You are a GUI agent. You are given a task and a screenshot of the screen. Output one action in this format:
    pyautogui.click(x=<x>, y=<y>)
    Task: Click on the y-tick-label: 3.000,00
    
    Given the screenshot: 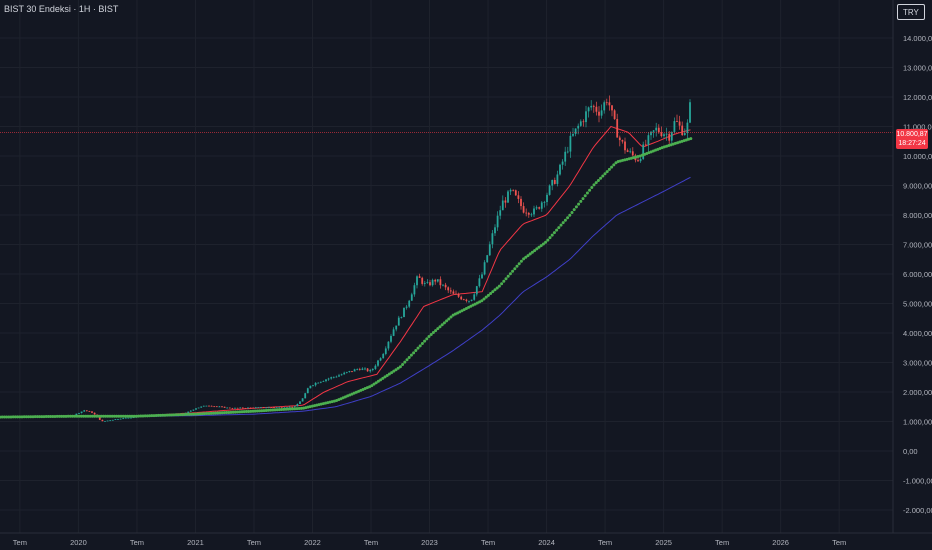 What is the action you would take?
    pyautogui.click(x=917, y=363)
    